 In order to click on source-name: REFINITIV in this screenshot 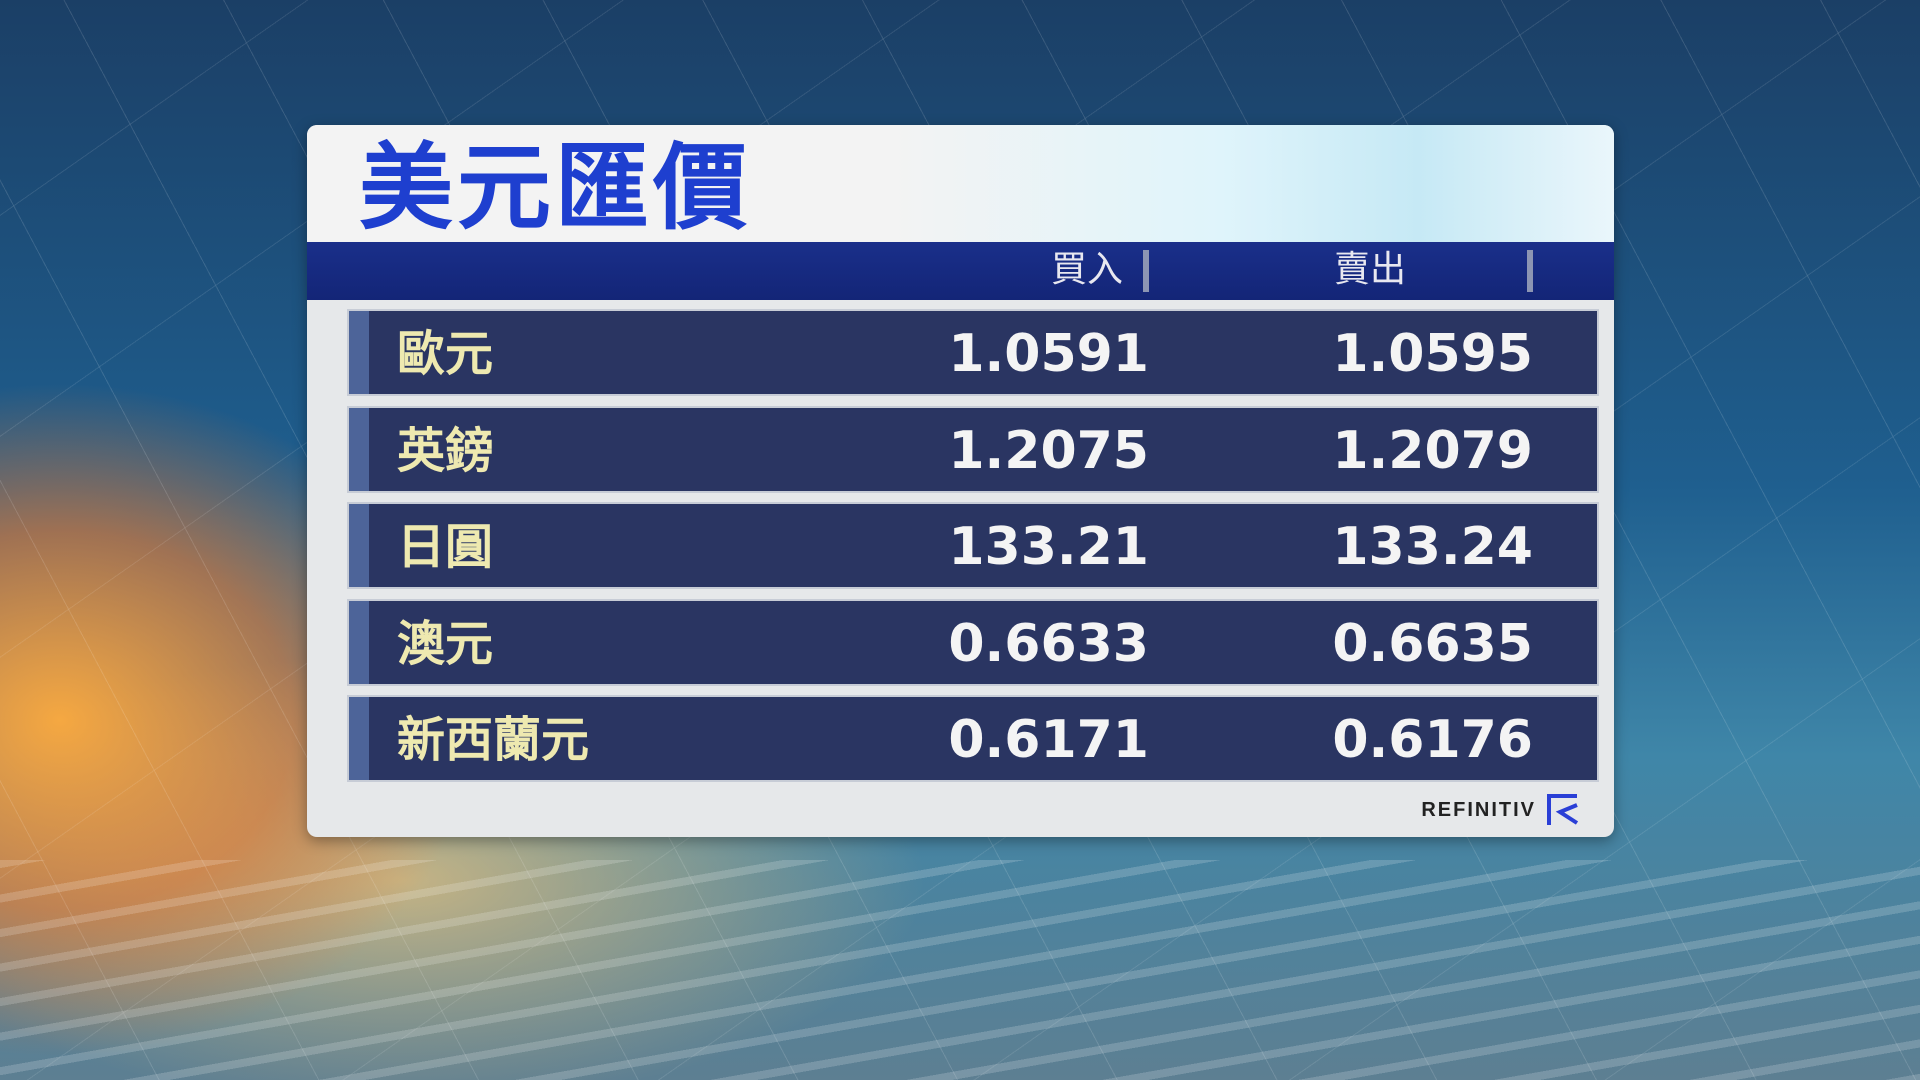, I will do `click(1478, 809)`.